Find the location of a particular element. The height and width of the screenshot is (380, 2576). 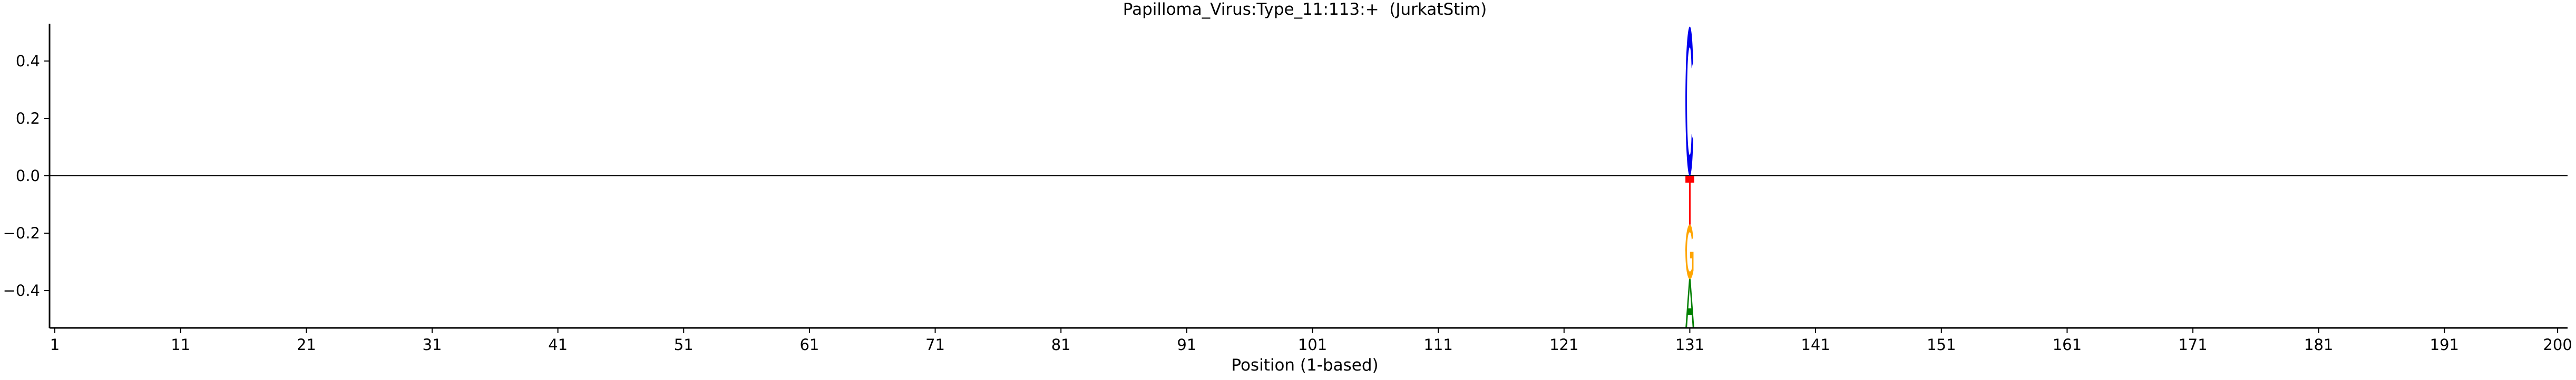

x-tick-label: 41 is located at coordinates (558, 345).